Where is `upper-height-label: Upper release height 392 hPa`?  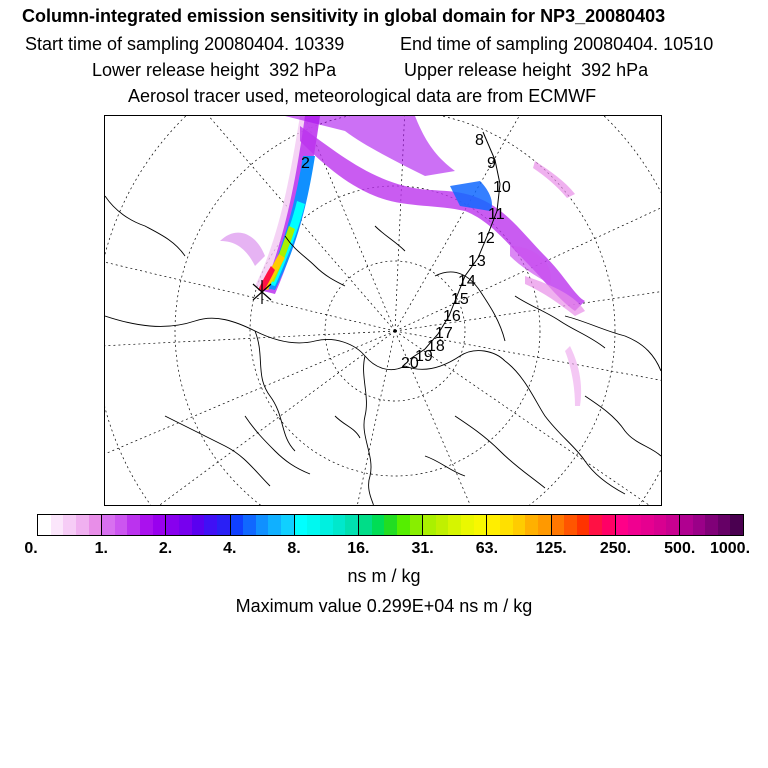 upper-height-label: Upper release height 392 hPa is located at coordinates (526, 70).